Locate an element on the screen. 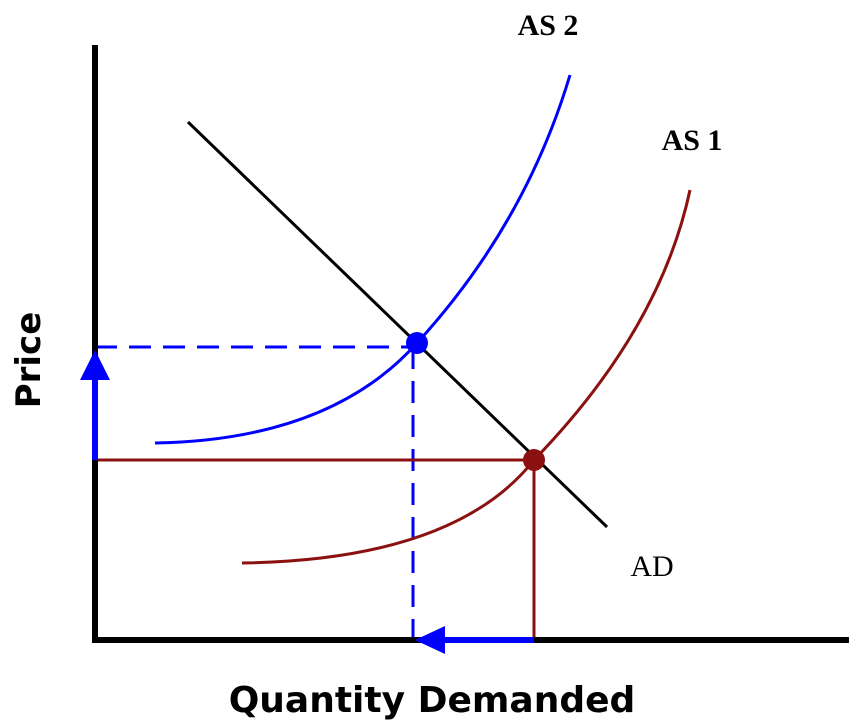 Image resolution: width=849 pixels, height=728 pixels. ad-label: AD is located at coordinates (651, 566).